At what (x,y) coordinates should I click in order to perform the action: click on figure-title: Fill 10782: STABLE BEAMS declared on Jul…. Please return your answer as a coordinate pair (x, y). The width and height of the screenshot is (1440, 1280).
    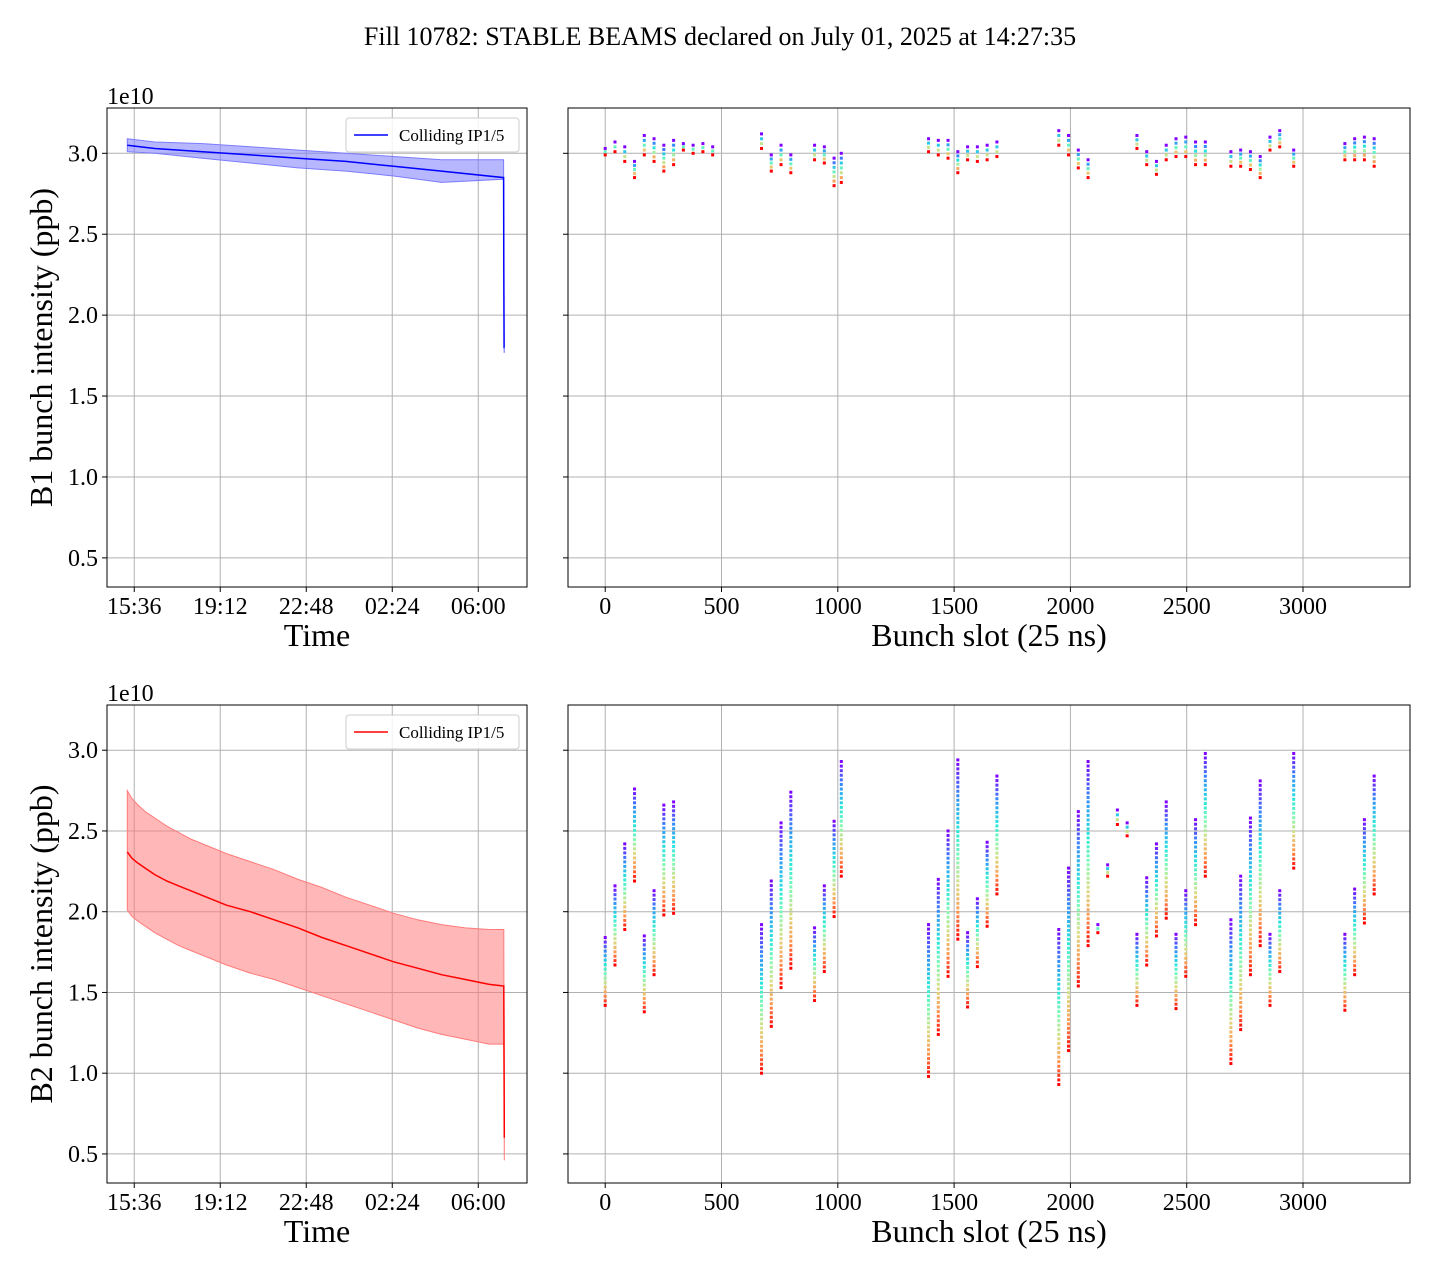
    Looking at the image, I should click on (720, 36).